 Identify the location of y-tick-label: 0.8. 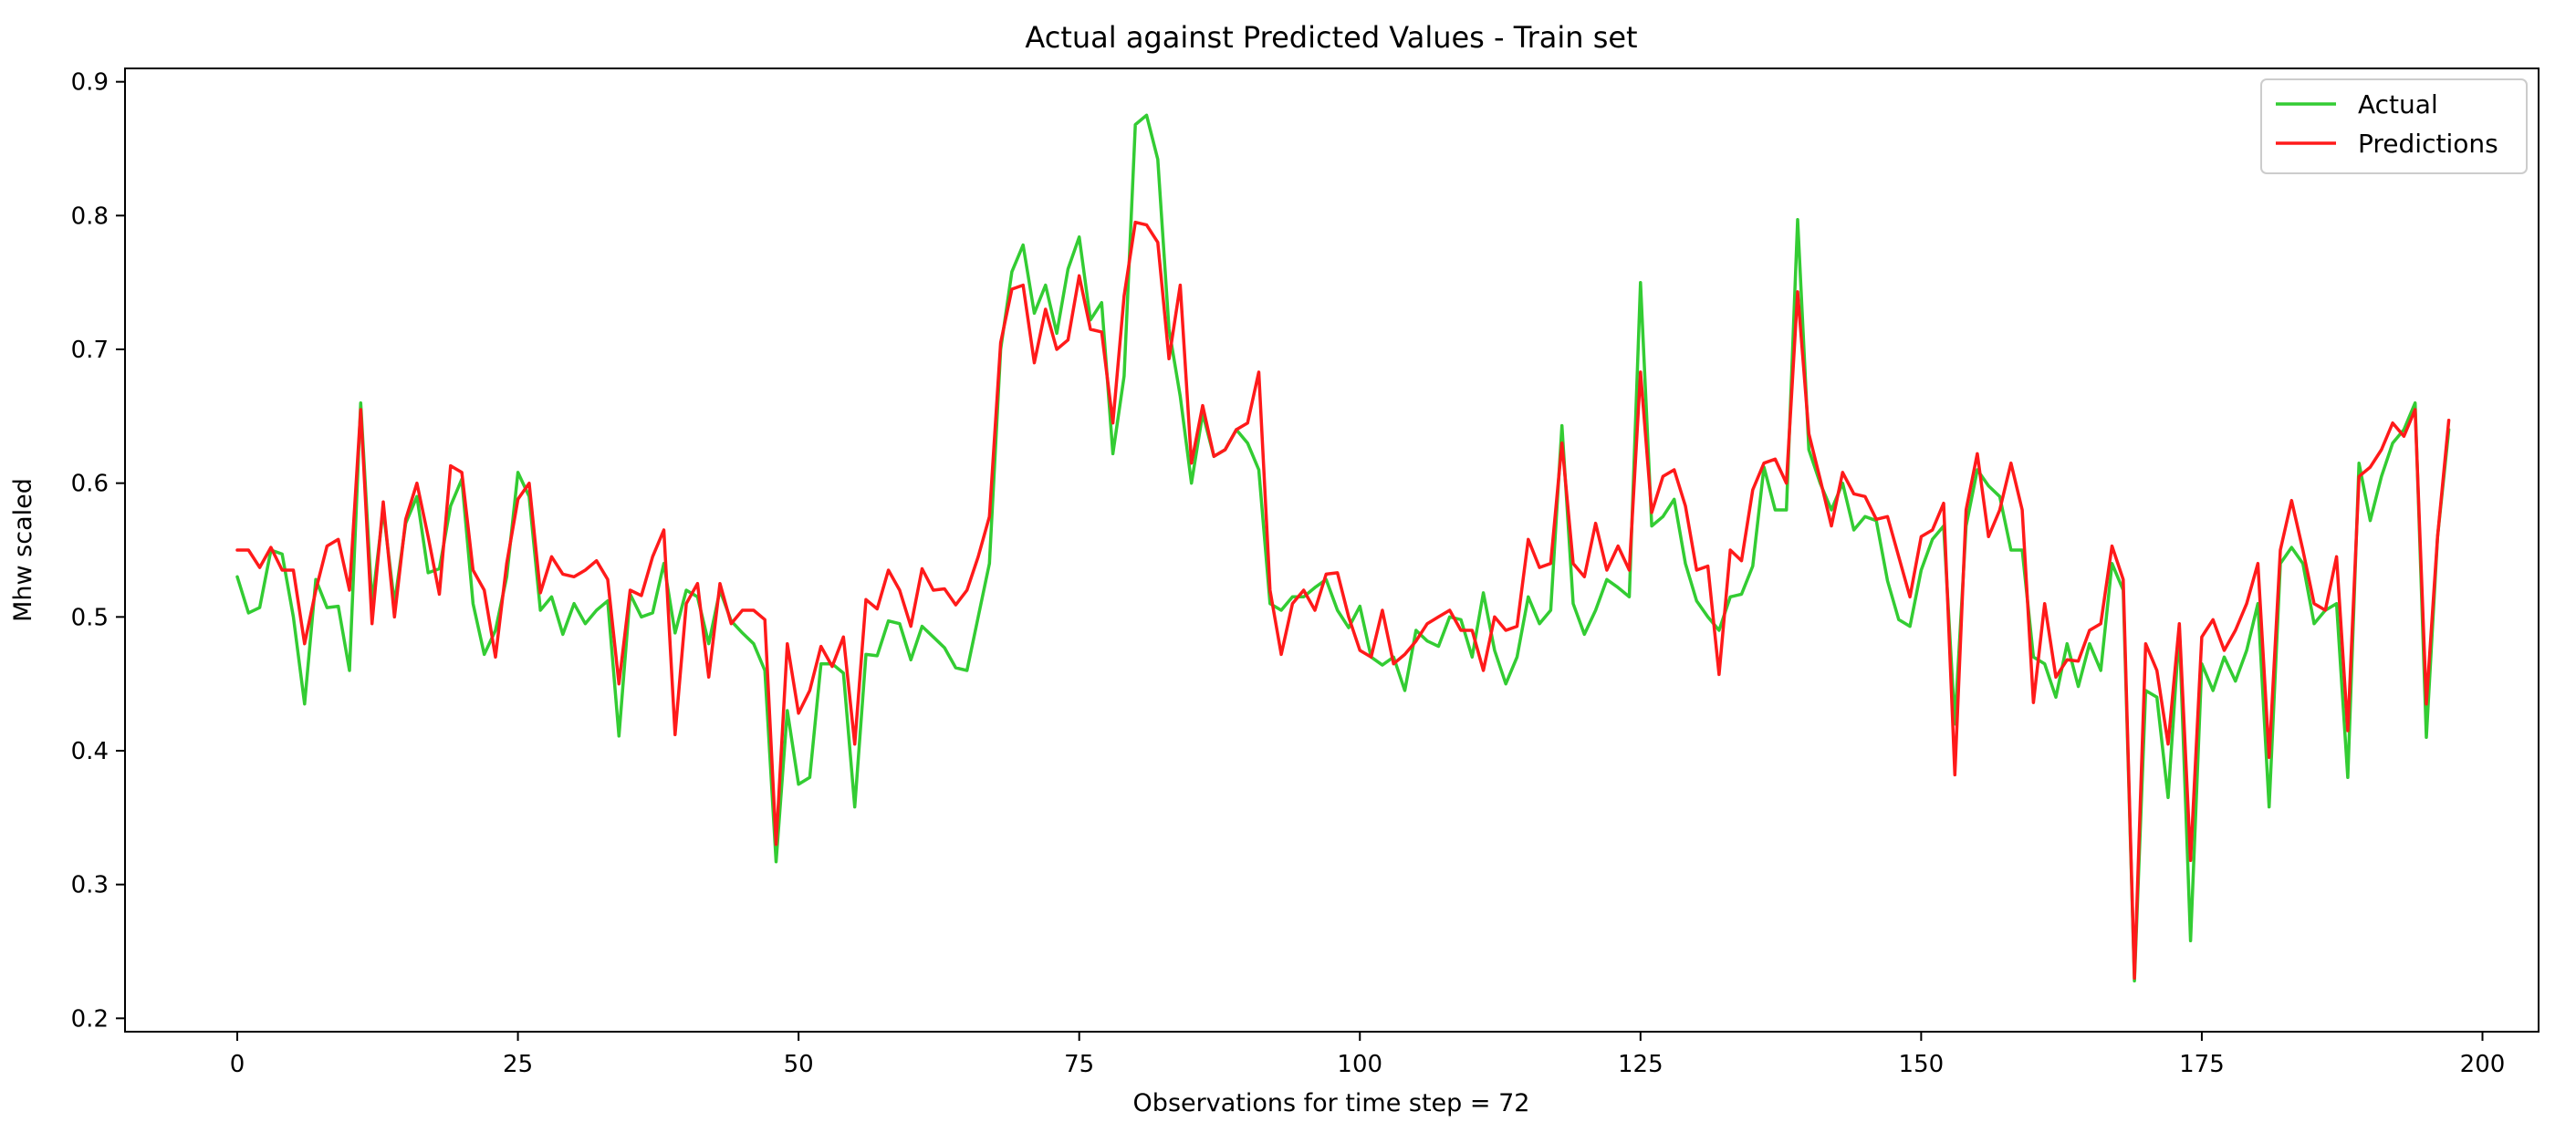
(90, 216).